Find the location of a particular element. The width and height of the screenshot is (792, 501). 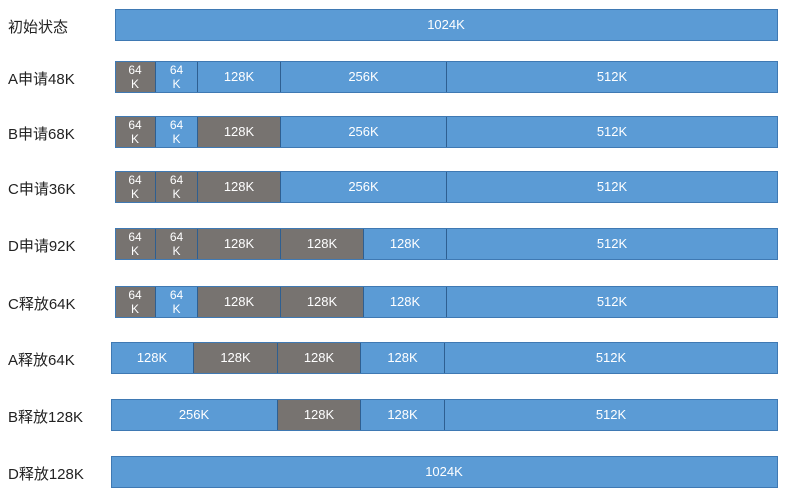

row-label: C释放64K is located at coordinates (42, 304).